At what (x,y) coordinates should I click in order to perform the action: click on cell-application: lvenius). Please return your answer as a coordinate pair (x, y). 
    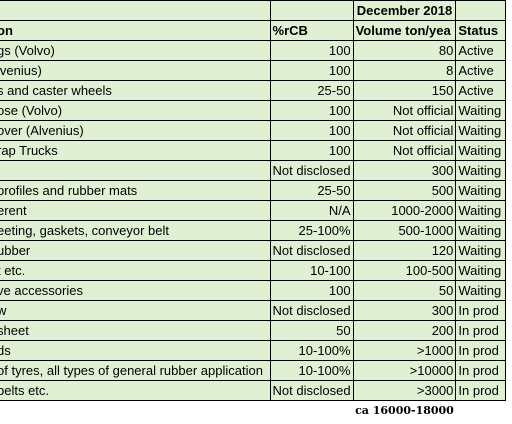
    Looking at the image, I should click on (135, 70).